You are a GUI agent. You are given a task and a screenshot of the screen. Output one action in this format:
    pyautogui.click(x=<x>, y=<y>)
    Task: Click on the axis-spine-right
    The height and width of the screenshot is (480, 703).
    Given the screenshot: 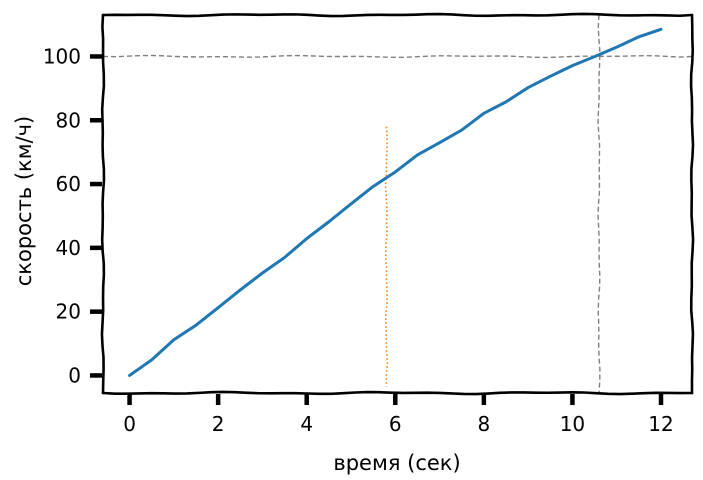 What is the action you would take?
    pyautogui.click(x=692, y=204)
    